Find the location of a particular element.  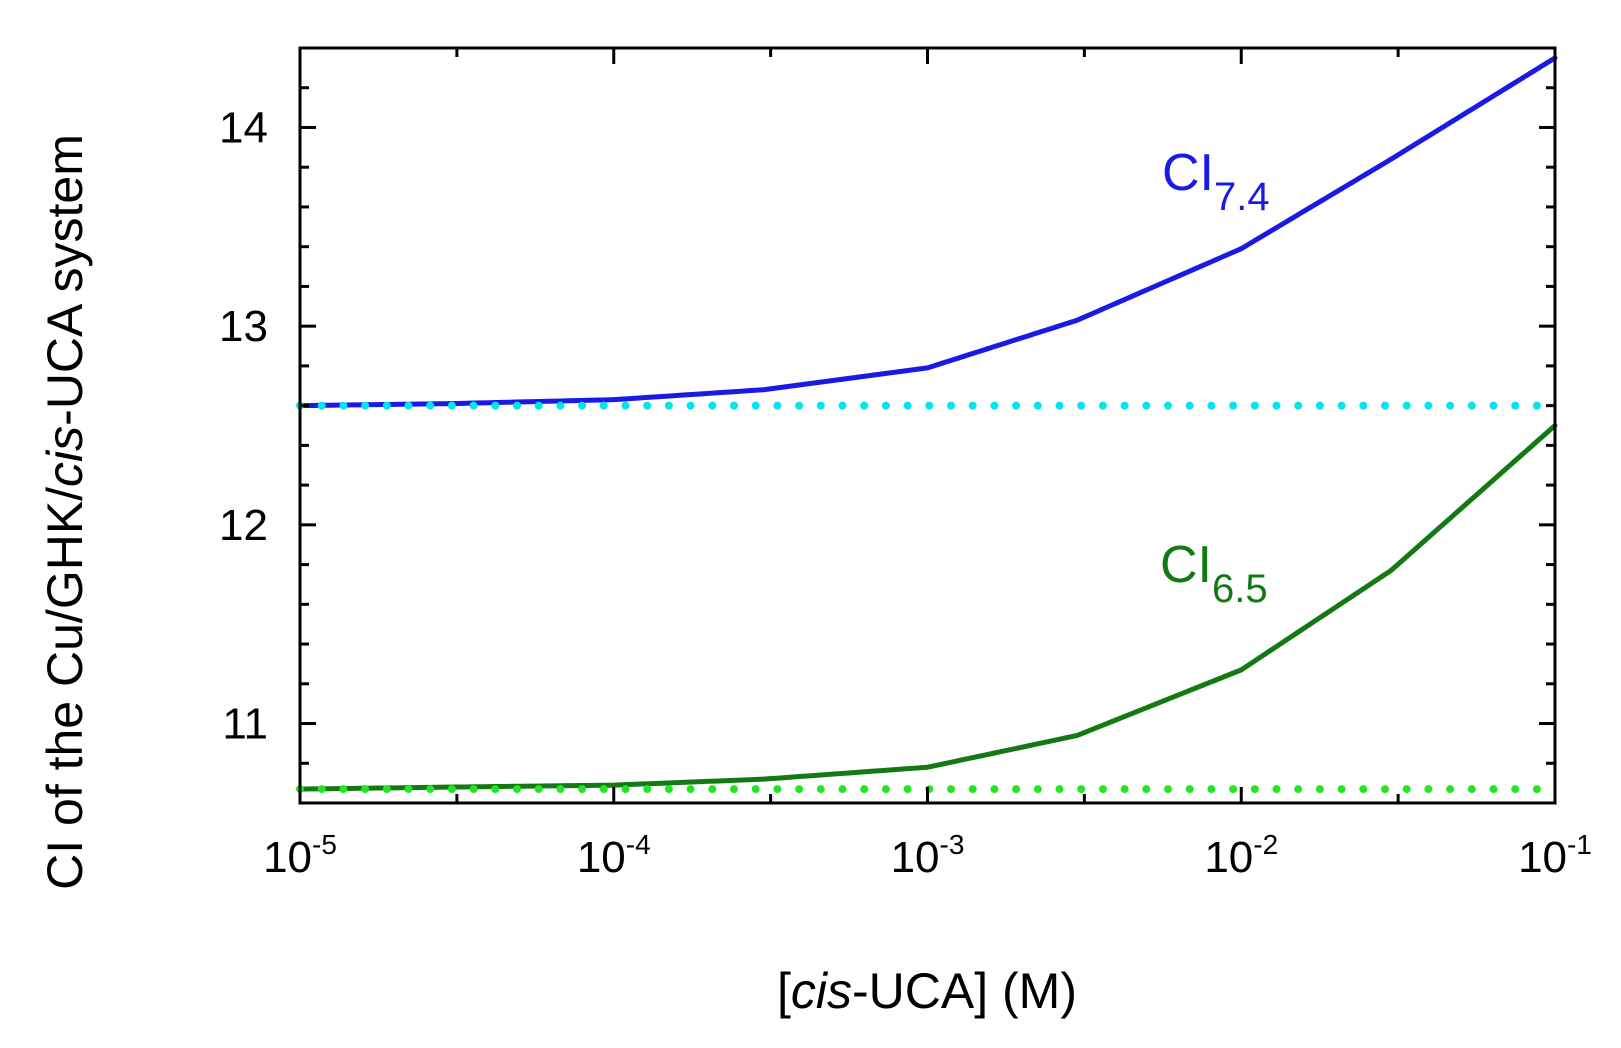

x-tick-label-exponent: -1 is located at coordinates (1579, 844).